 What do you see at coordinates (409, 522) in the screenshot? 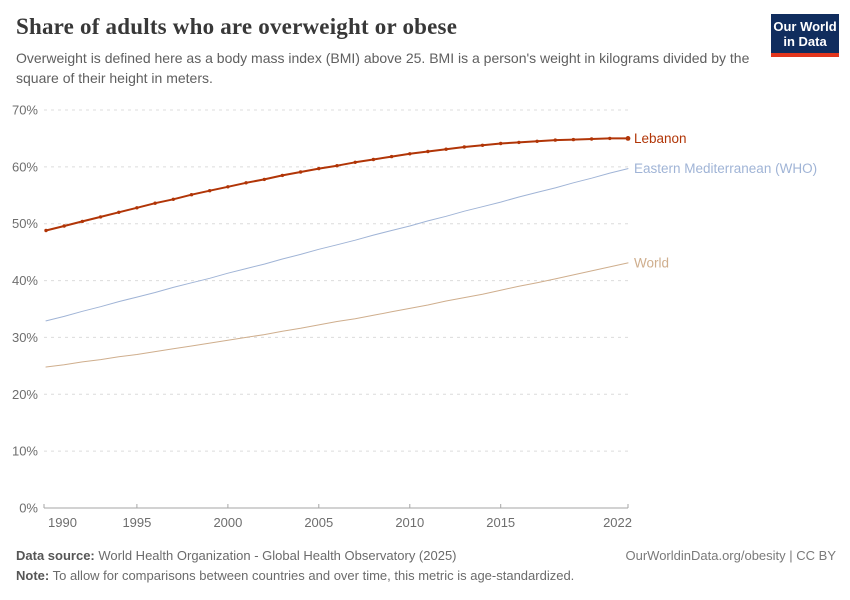
I see `x-tick-label: 2010` at bounding box center [409, 522].